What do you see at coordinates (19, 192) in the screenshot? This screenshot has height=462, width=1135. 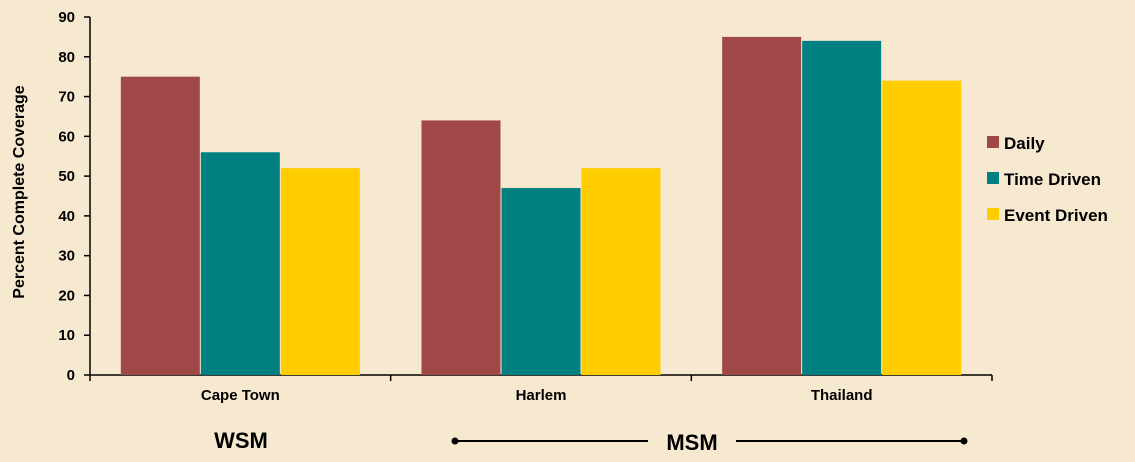 I see `y-axis-label: Percent Complete Coverage` at bounding box center [19, 192].